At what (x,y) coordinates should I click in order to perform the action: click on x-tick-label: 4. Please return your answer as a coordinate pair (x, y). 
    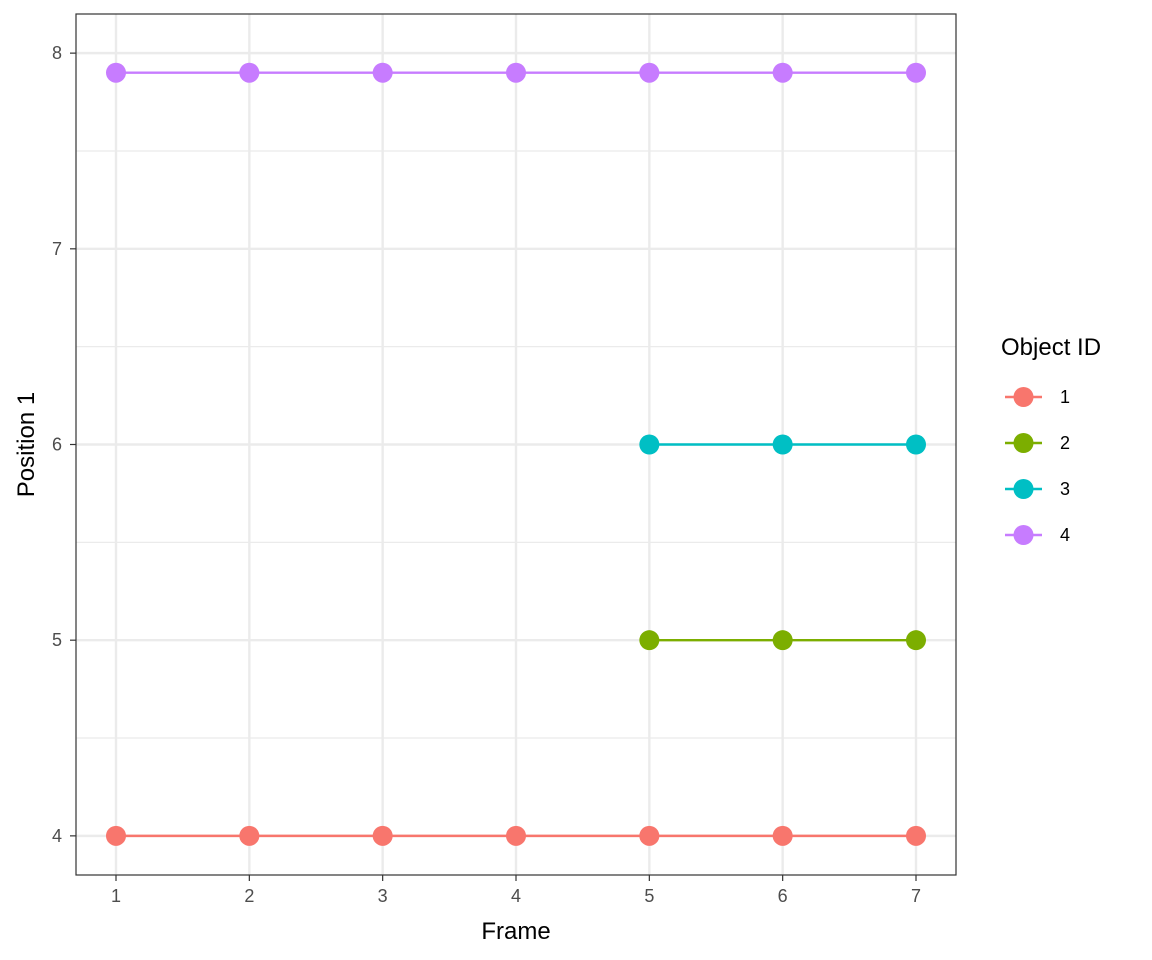
    Looking at the image, I should click on (516, 896).